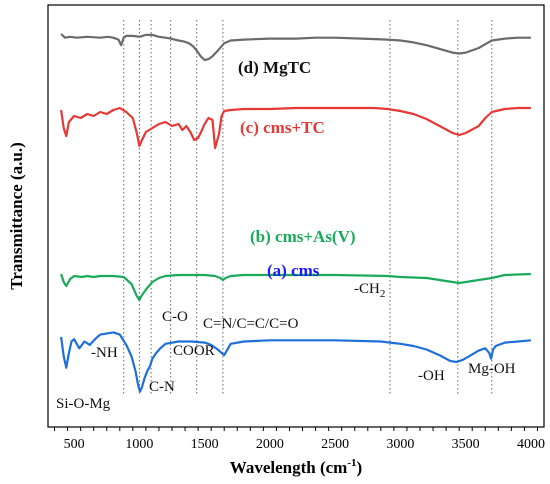  I want to click on x-tick-label: 3500, so click(466, 444).